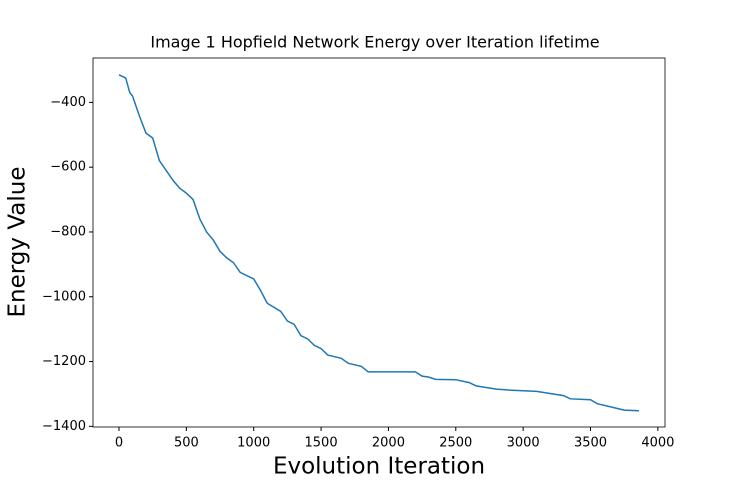 The image size is (738, 480). I want to click on x-tick-label: 3500, so click(590, 443).